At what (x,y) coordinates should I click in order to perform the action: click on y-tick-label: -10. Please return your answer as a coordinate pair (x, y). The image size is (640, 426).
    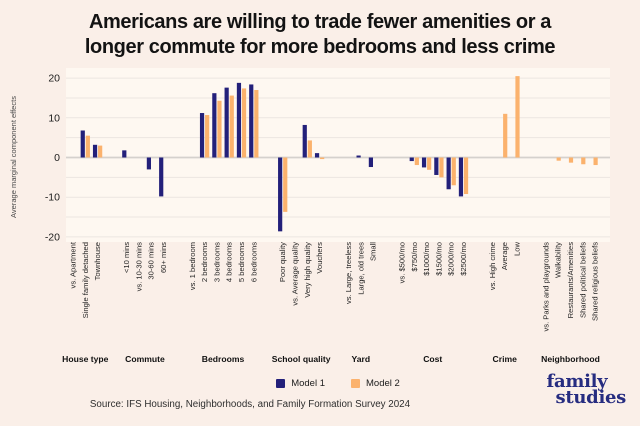
    Looking at the image, I should click on (52, 198).